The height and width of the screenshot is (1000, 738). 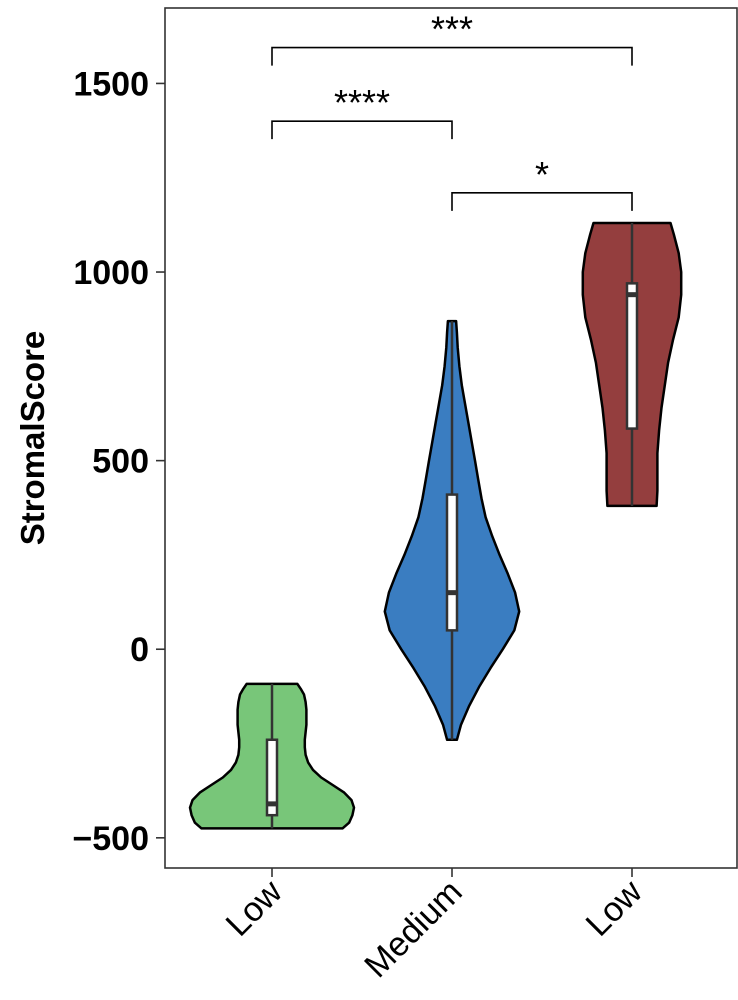 I want to click on significance-label-2: *, so click(x=542, y=174).